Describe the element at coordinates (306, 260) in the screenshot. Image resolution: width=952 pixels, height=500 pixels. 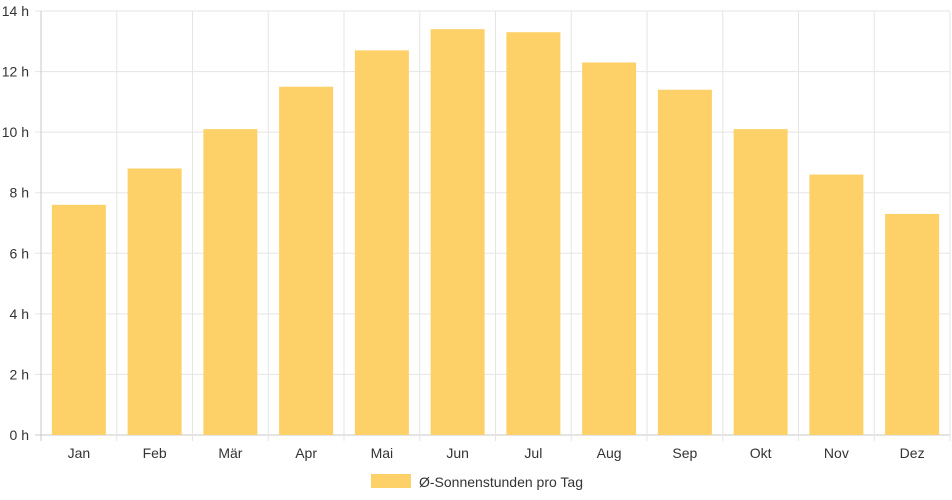
I see `bar-apr` at that location.